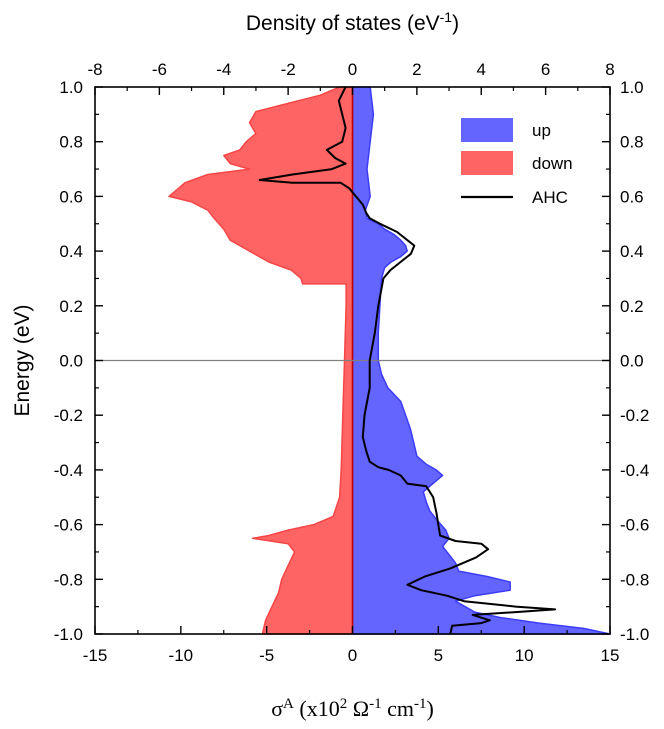 The height and width of the screenshot is (729, 664). Describe the element at coordinates (541, 130) in the screenshot. I see `legend-label-up: up` at that location.